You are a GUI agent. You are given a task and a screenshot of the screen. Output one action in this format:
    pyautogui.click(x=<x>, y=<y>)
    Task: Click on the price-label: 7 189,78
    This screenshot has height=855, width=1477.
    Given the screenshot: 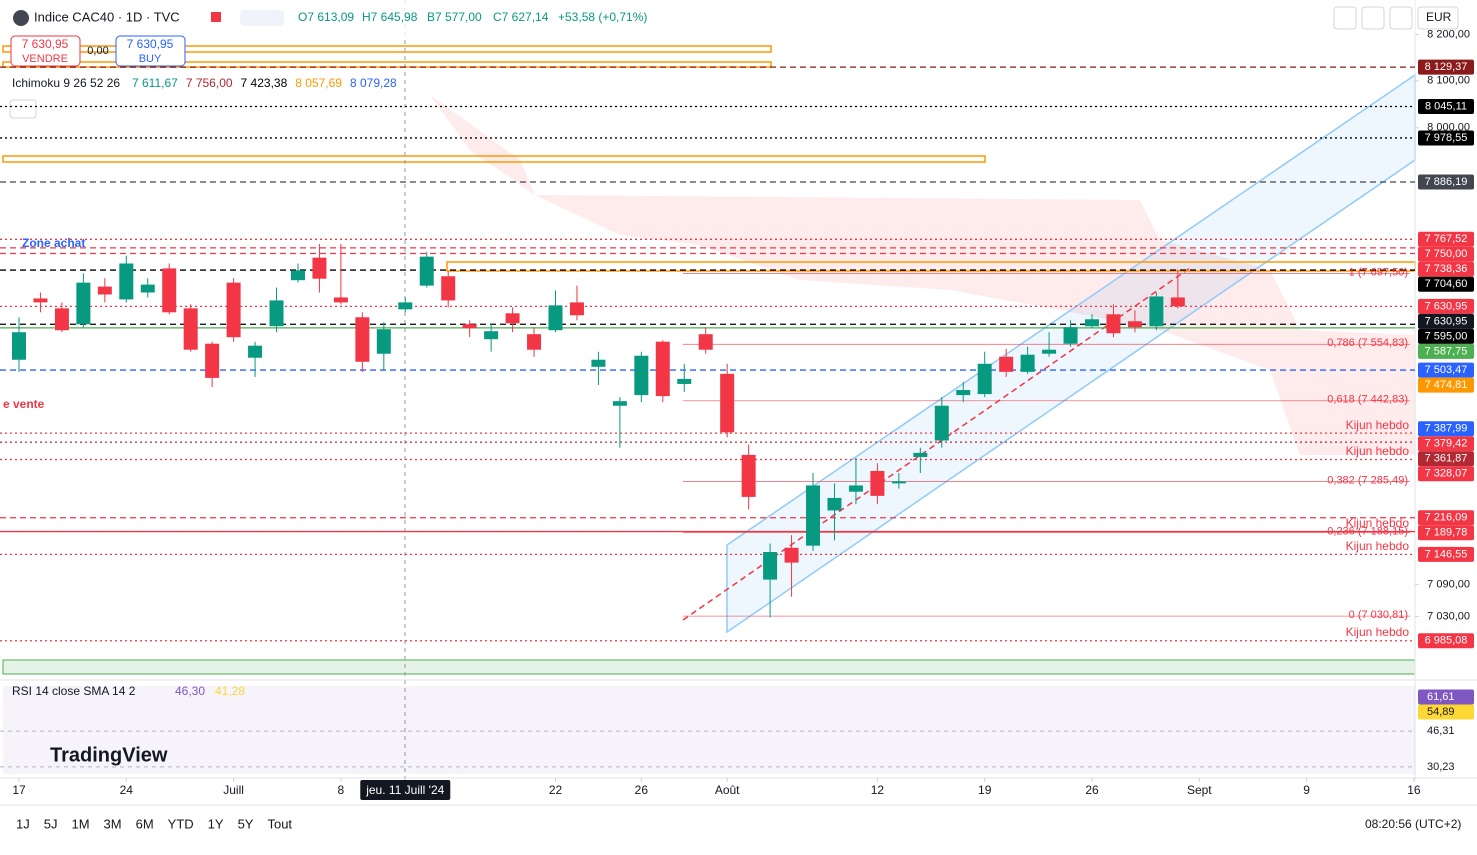 What is the action you would take?
    pyautogui.click(x=1446, y=533)
    